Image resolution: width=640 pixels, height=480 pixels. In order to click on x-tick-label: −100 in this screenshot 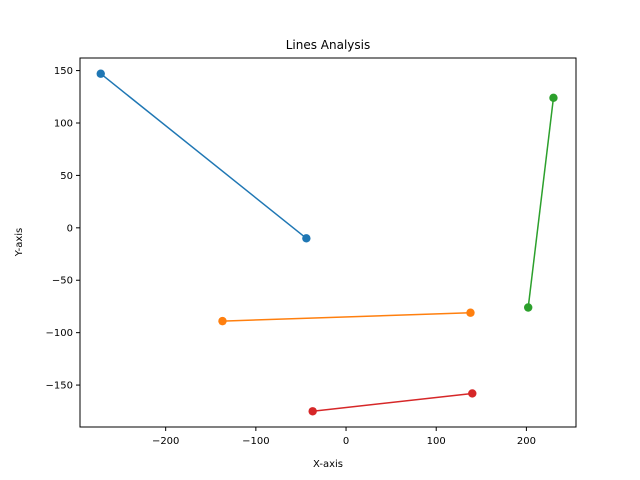, I will do `click(255, 441)`.